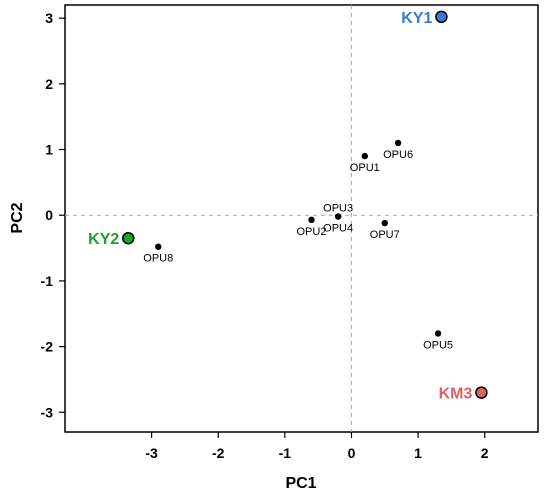 This screenshot has height=496, width=550. I want to click on point-opu8: OPU8, so click(158, 254).